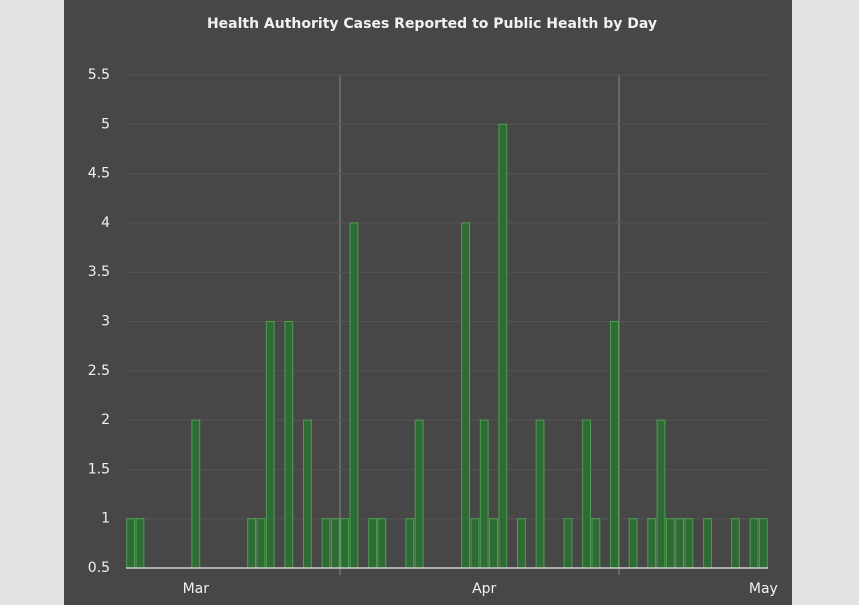 The width and height of the screenshot is (859, 605). What do you see at coordinates (763, 589) in the screenshot?
I see `x-tick-label: May` at bounding box center [763, 589].